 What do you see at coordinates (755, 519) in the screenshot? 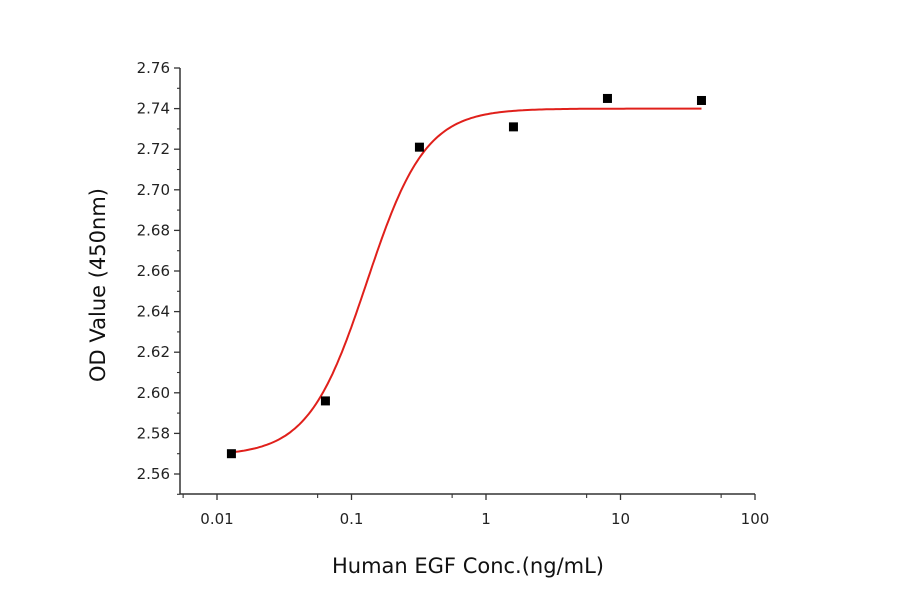
I see `x-tick-label: 100` at bounding box center [755, 519].